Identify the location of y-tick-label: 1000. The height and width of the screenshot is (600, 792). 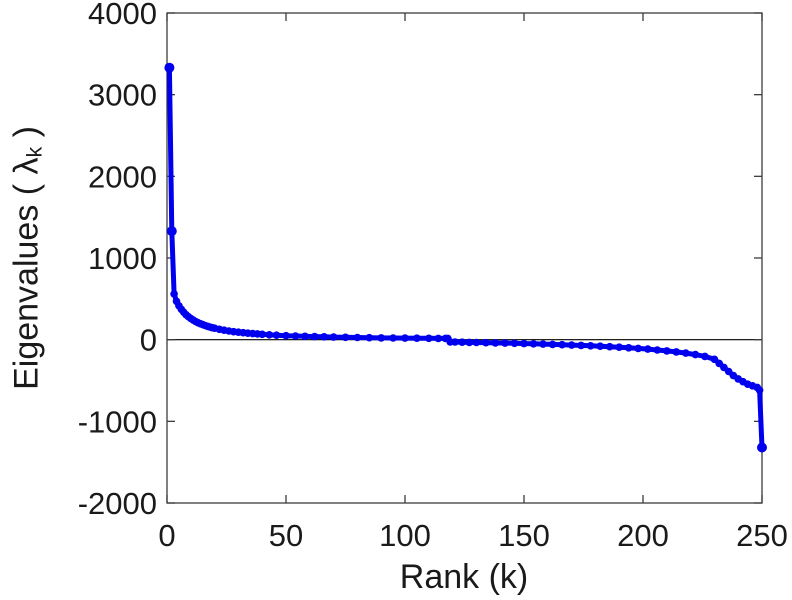
(122, 258).